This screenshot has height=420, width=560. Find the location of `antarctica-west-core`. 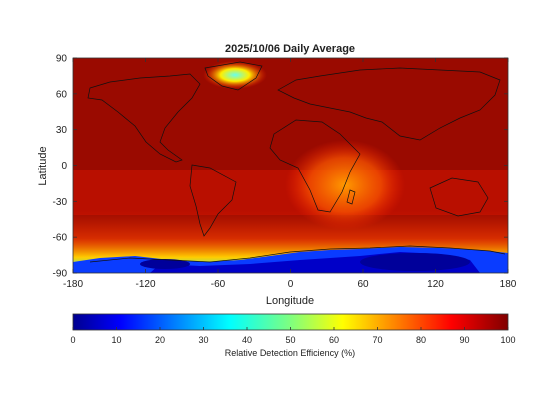

antarctica-west-core is located at coordinates (165, 264).